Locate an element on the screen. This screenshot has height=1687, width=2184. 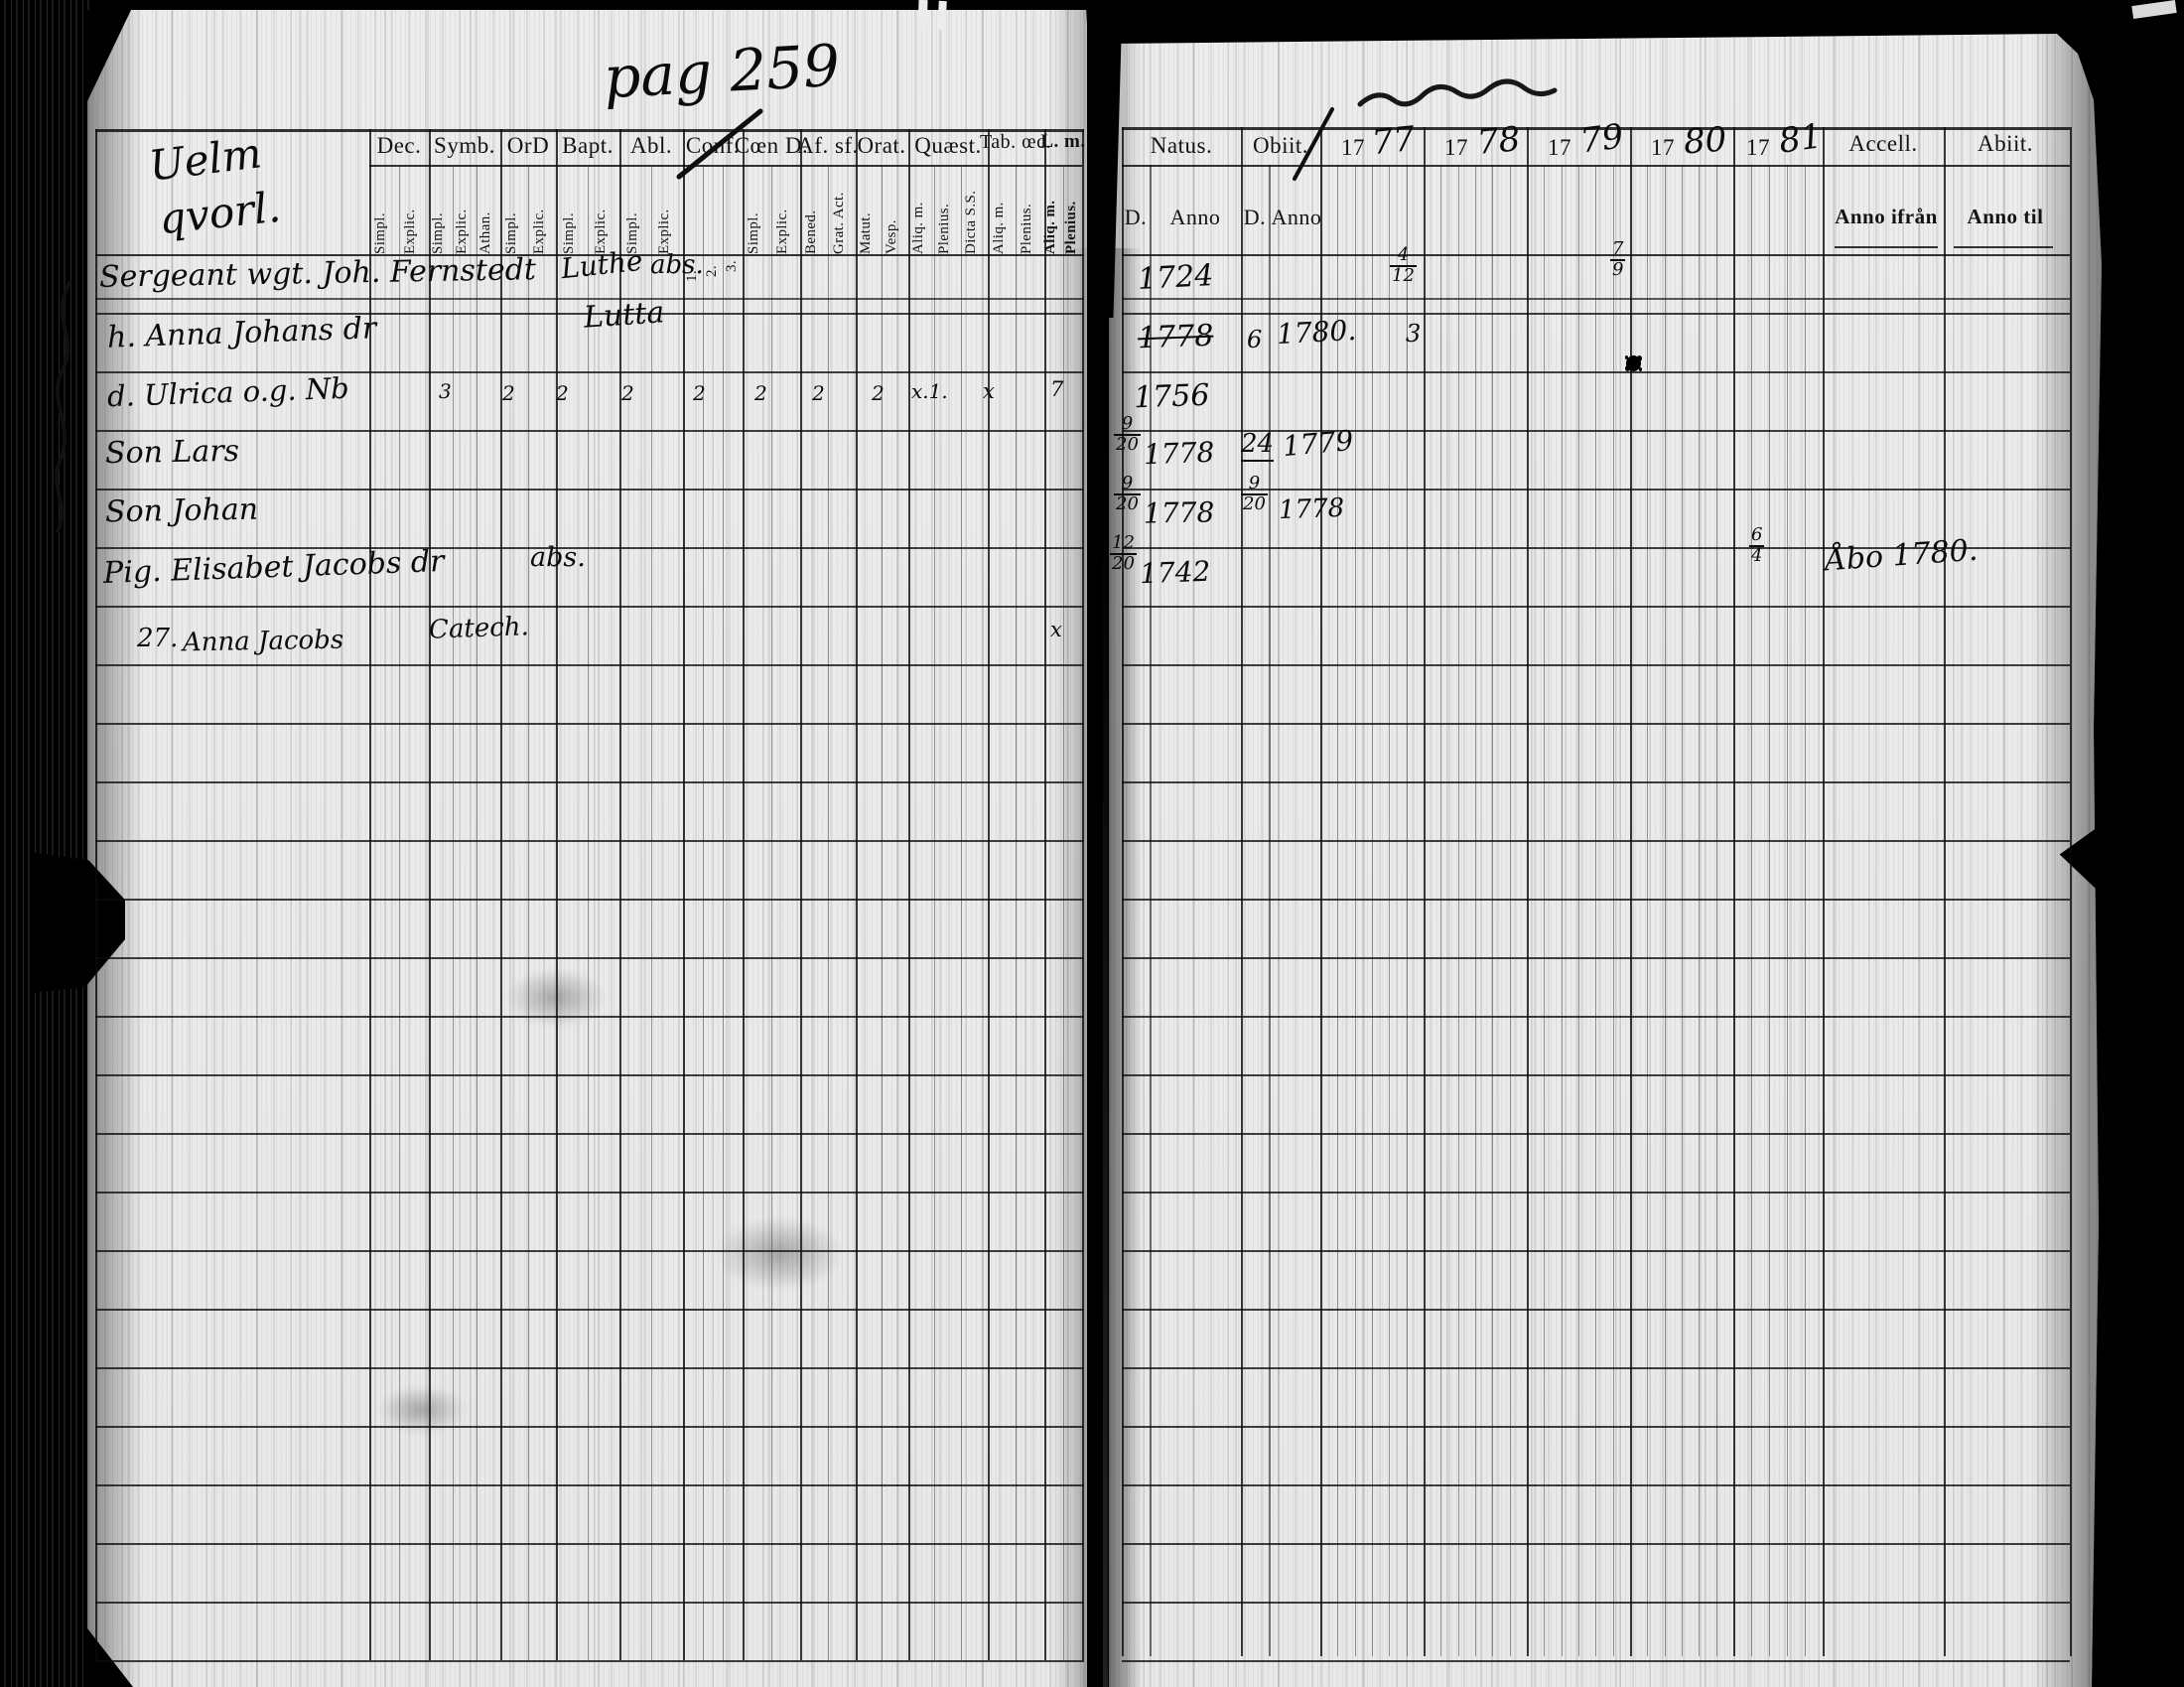
subheader-obiit-d: D. is located at coordinates (1255, 217).